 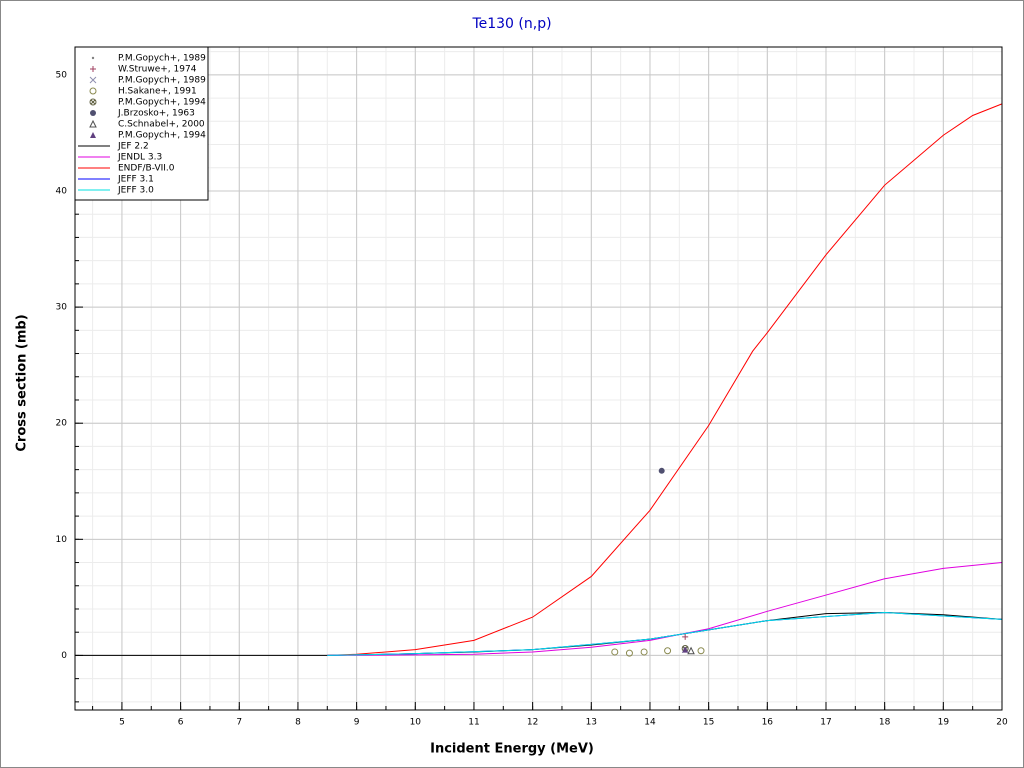 I want to click on x-tick-label: 9, so click(x=357, y=723).